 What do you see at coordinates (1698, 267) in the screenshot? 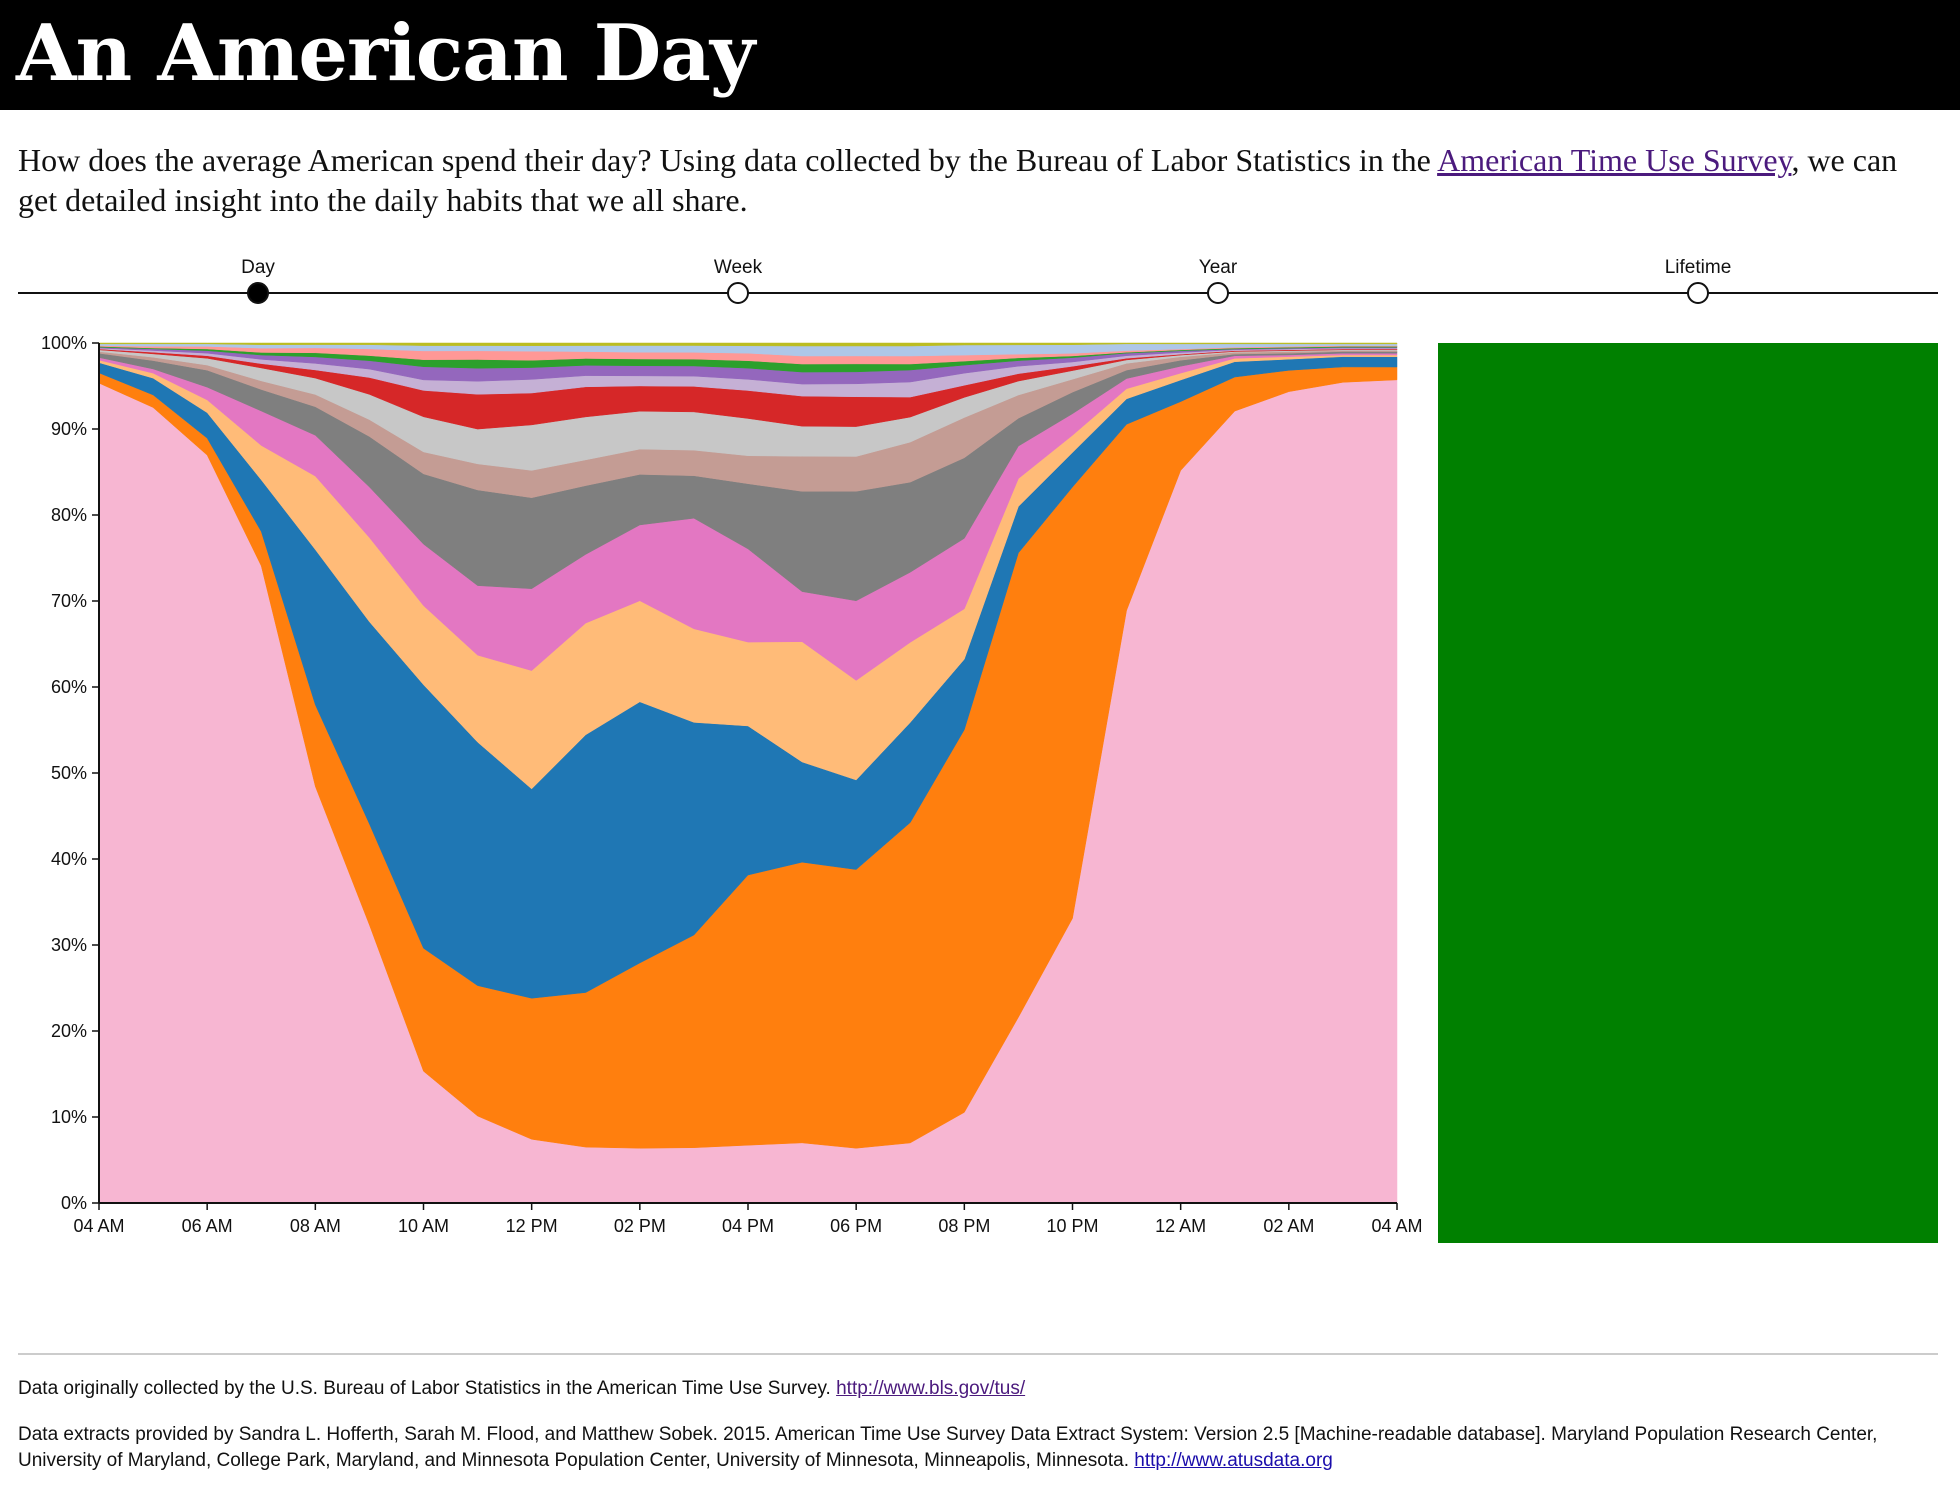
I see `timeline-label-lifetime: Lifetime` at bounding box center [1698, 267].